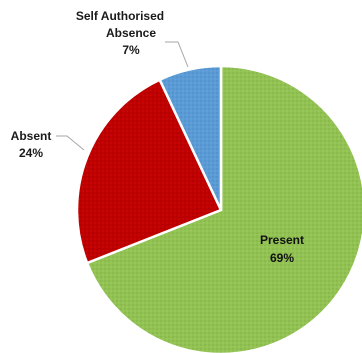  What do you see at coordinates (190, 138) in the screenshot?
I see `pie-slice-self-authorised-absence` at bounding box center [190, 138].